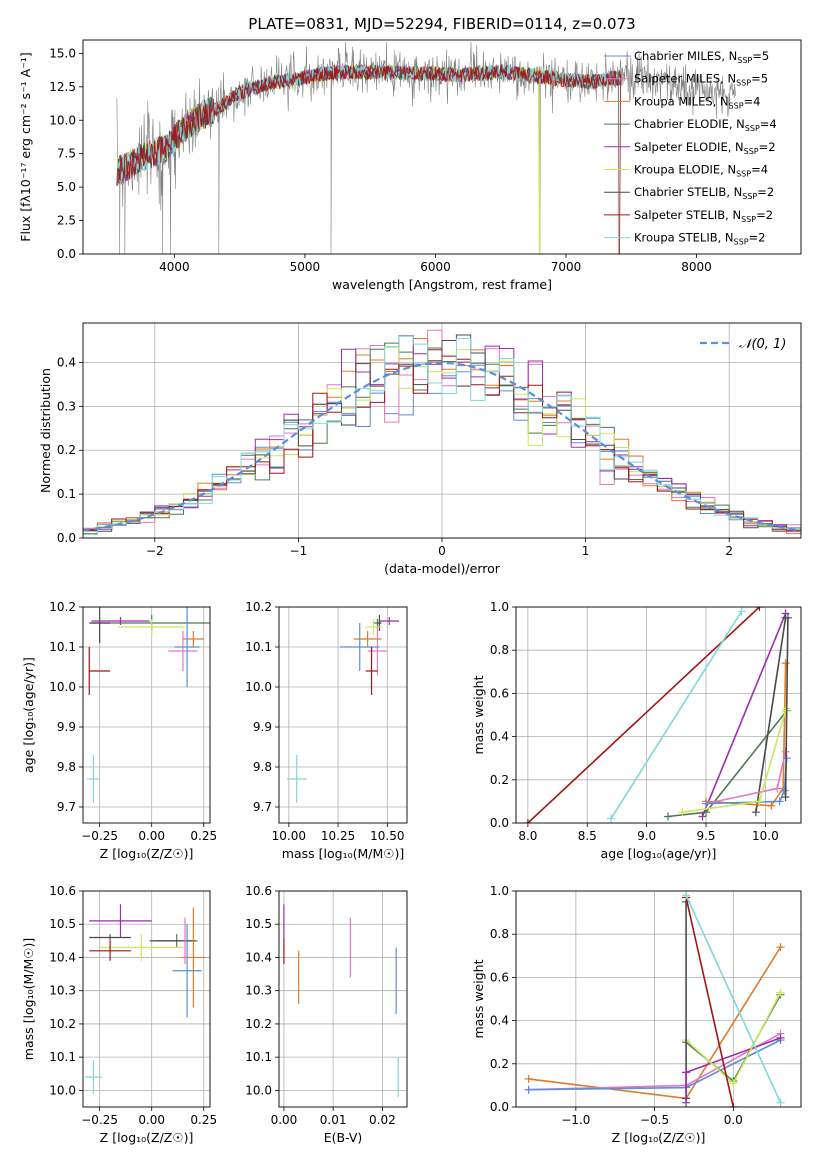 The width and height of the screenshot is (819, 1170). I want to click on x-tick-label: 0.01, so click(333, 1120).